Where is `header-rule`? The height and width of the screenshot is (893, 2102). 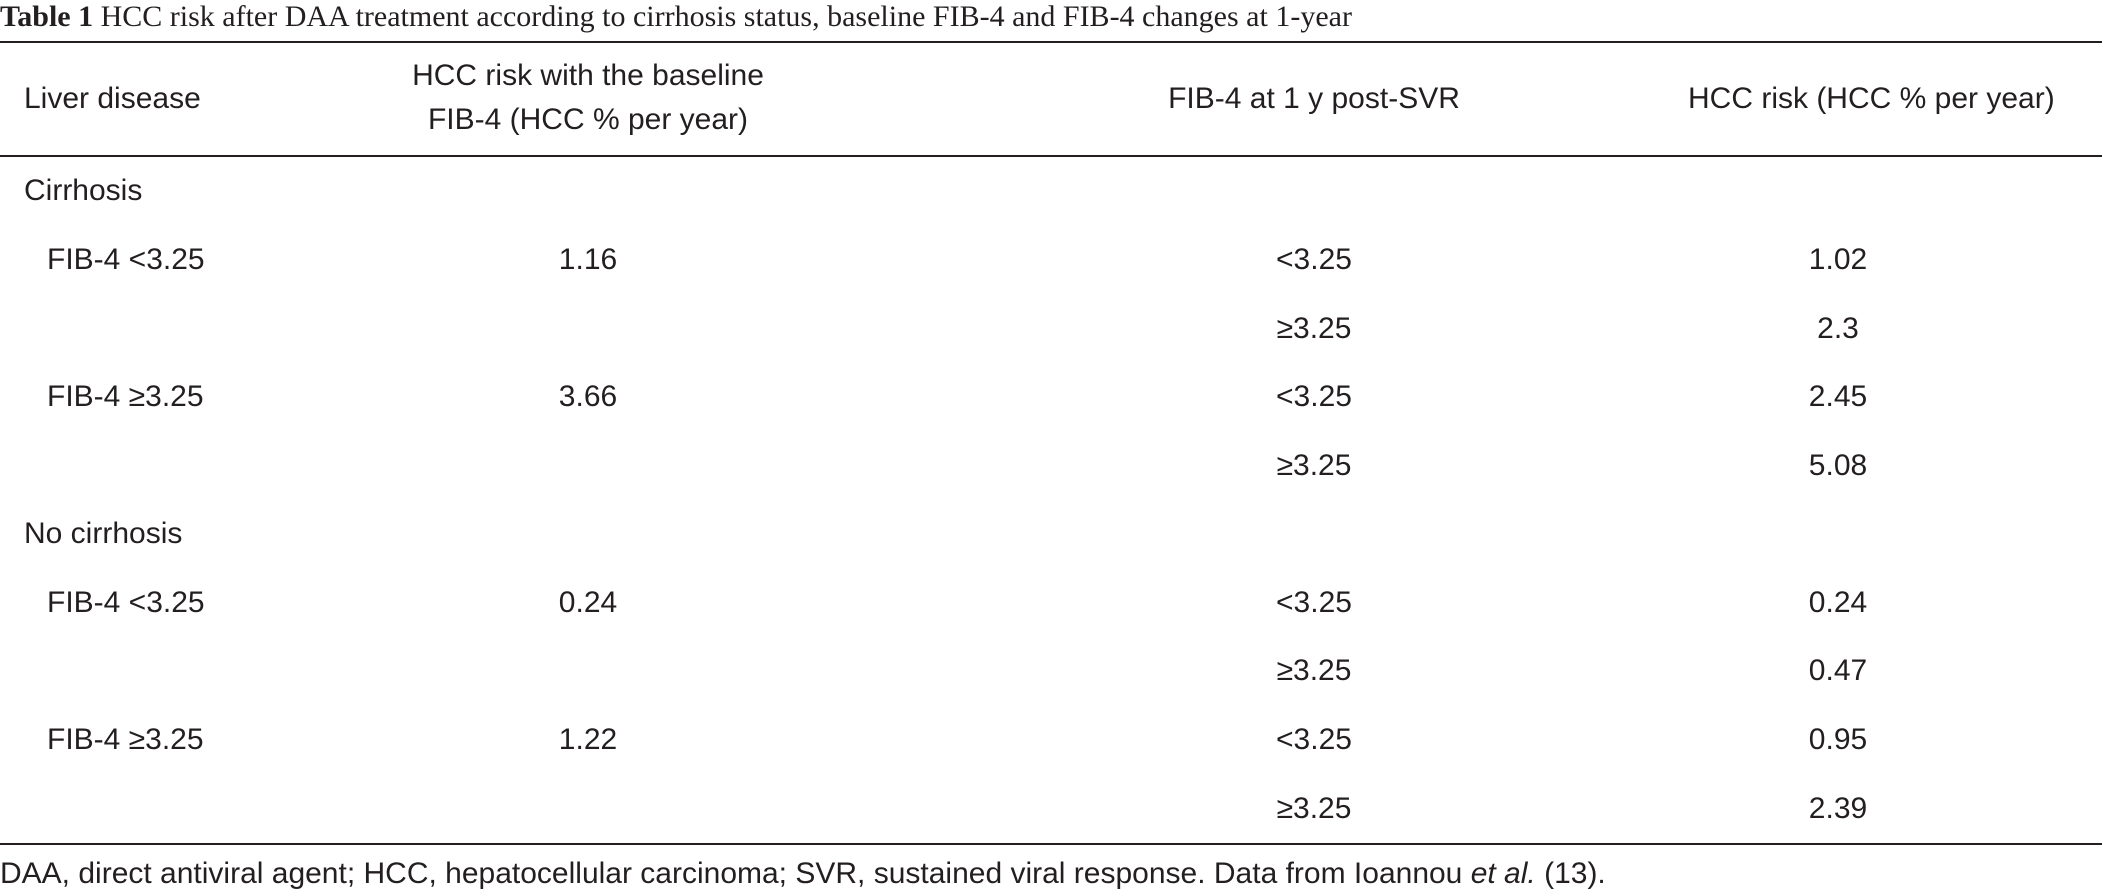 header-rule is located at coordinates (1051, 156).